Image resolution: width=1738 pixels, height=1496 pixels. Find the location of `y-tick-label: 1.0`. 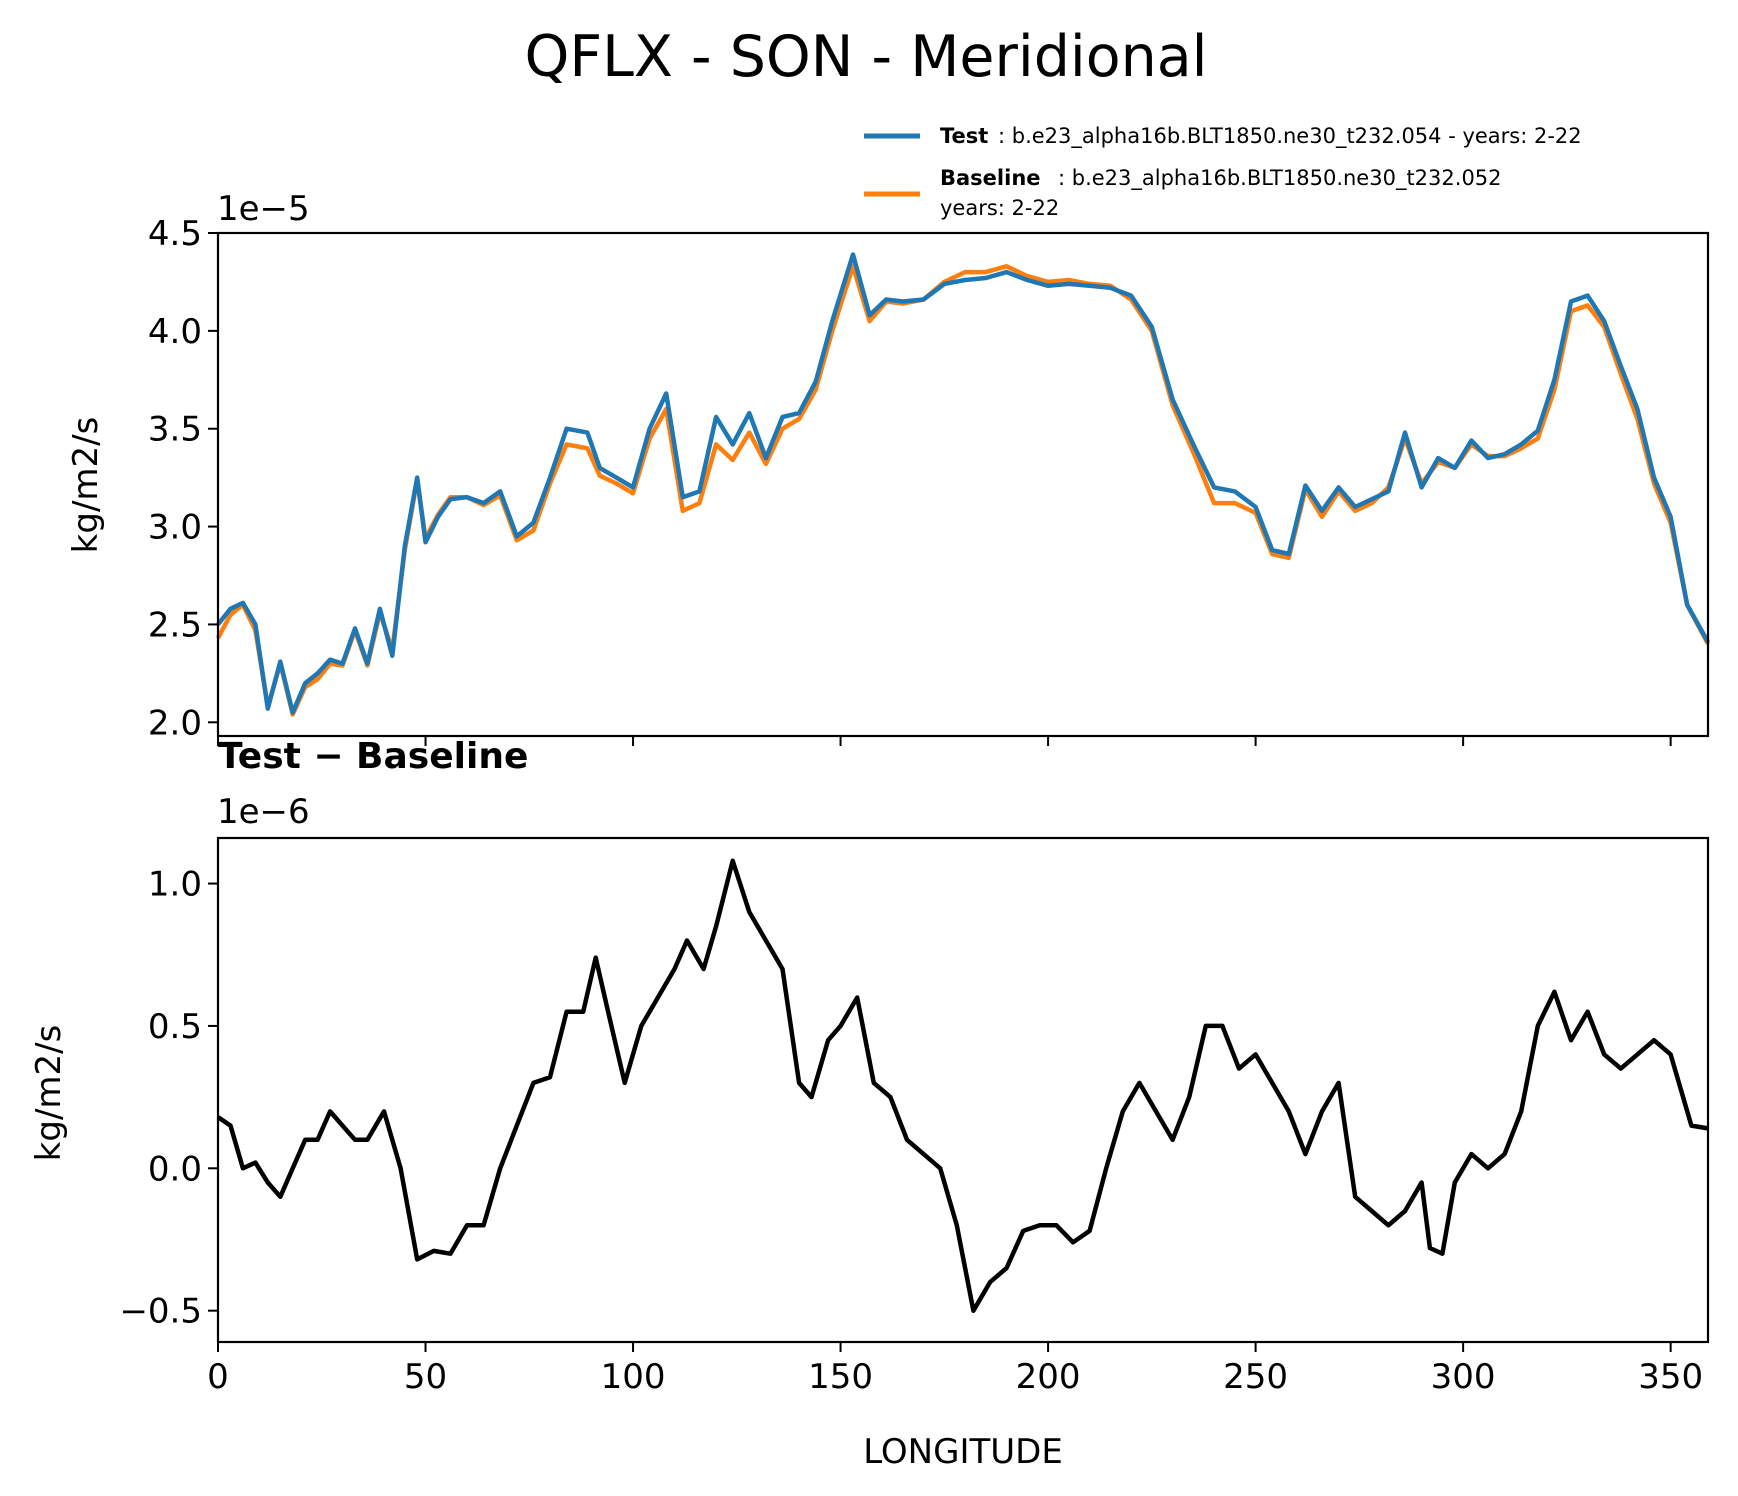

y-tick-label: 1.0 is located at coordinates (175, 885).